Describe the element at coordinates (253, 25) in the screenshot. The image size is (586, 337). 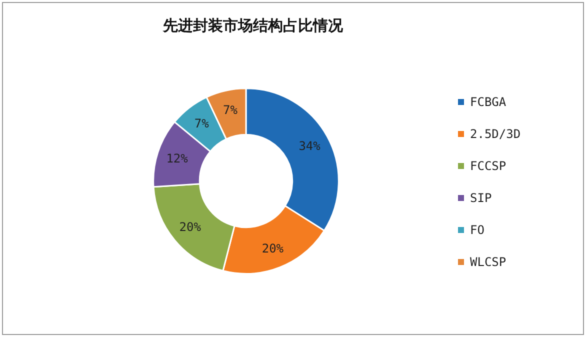
I see `chart-title: 先进封装市场结构占比情况` at that location.